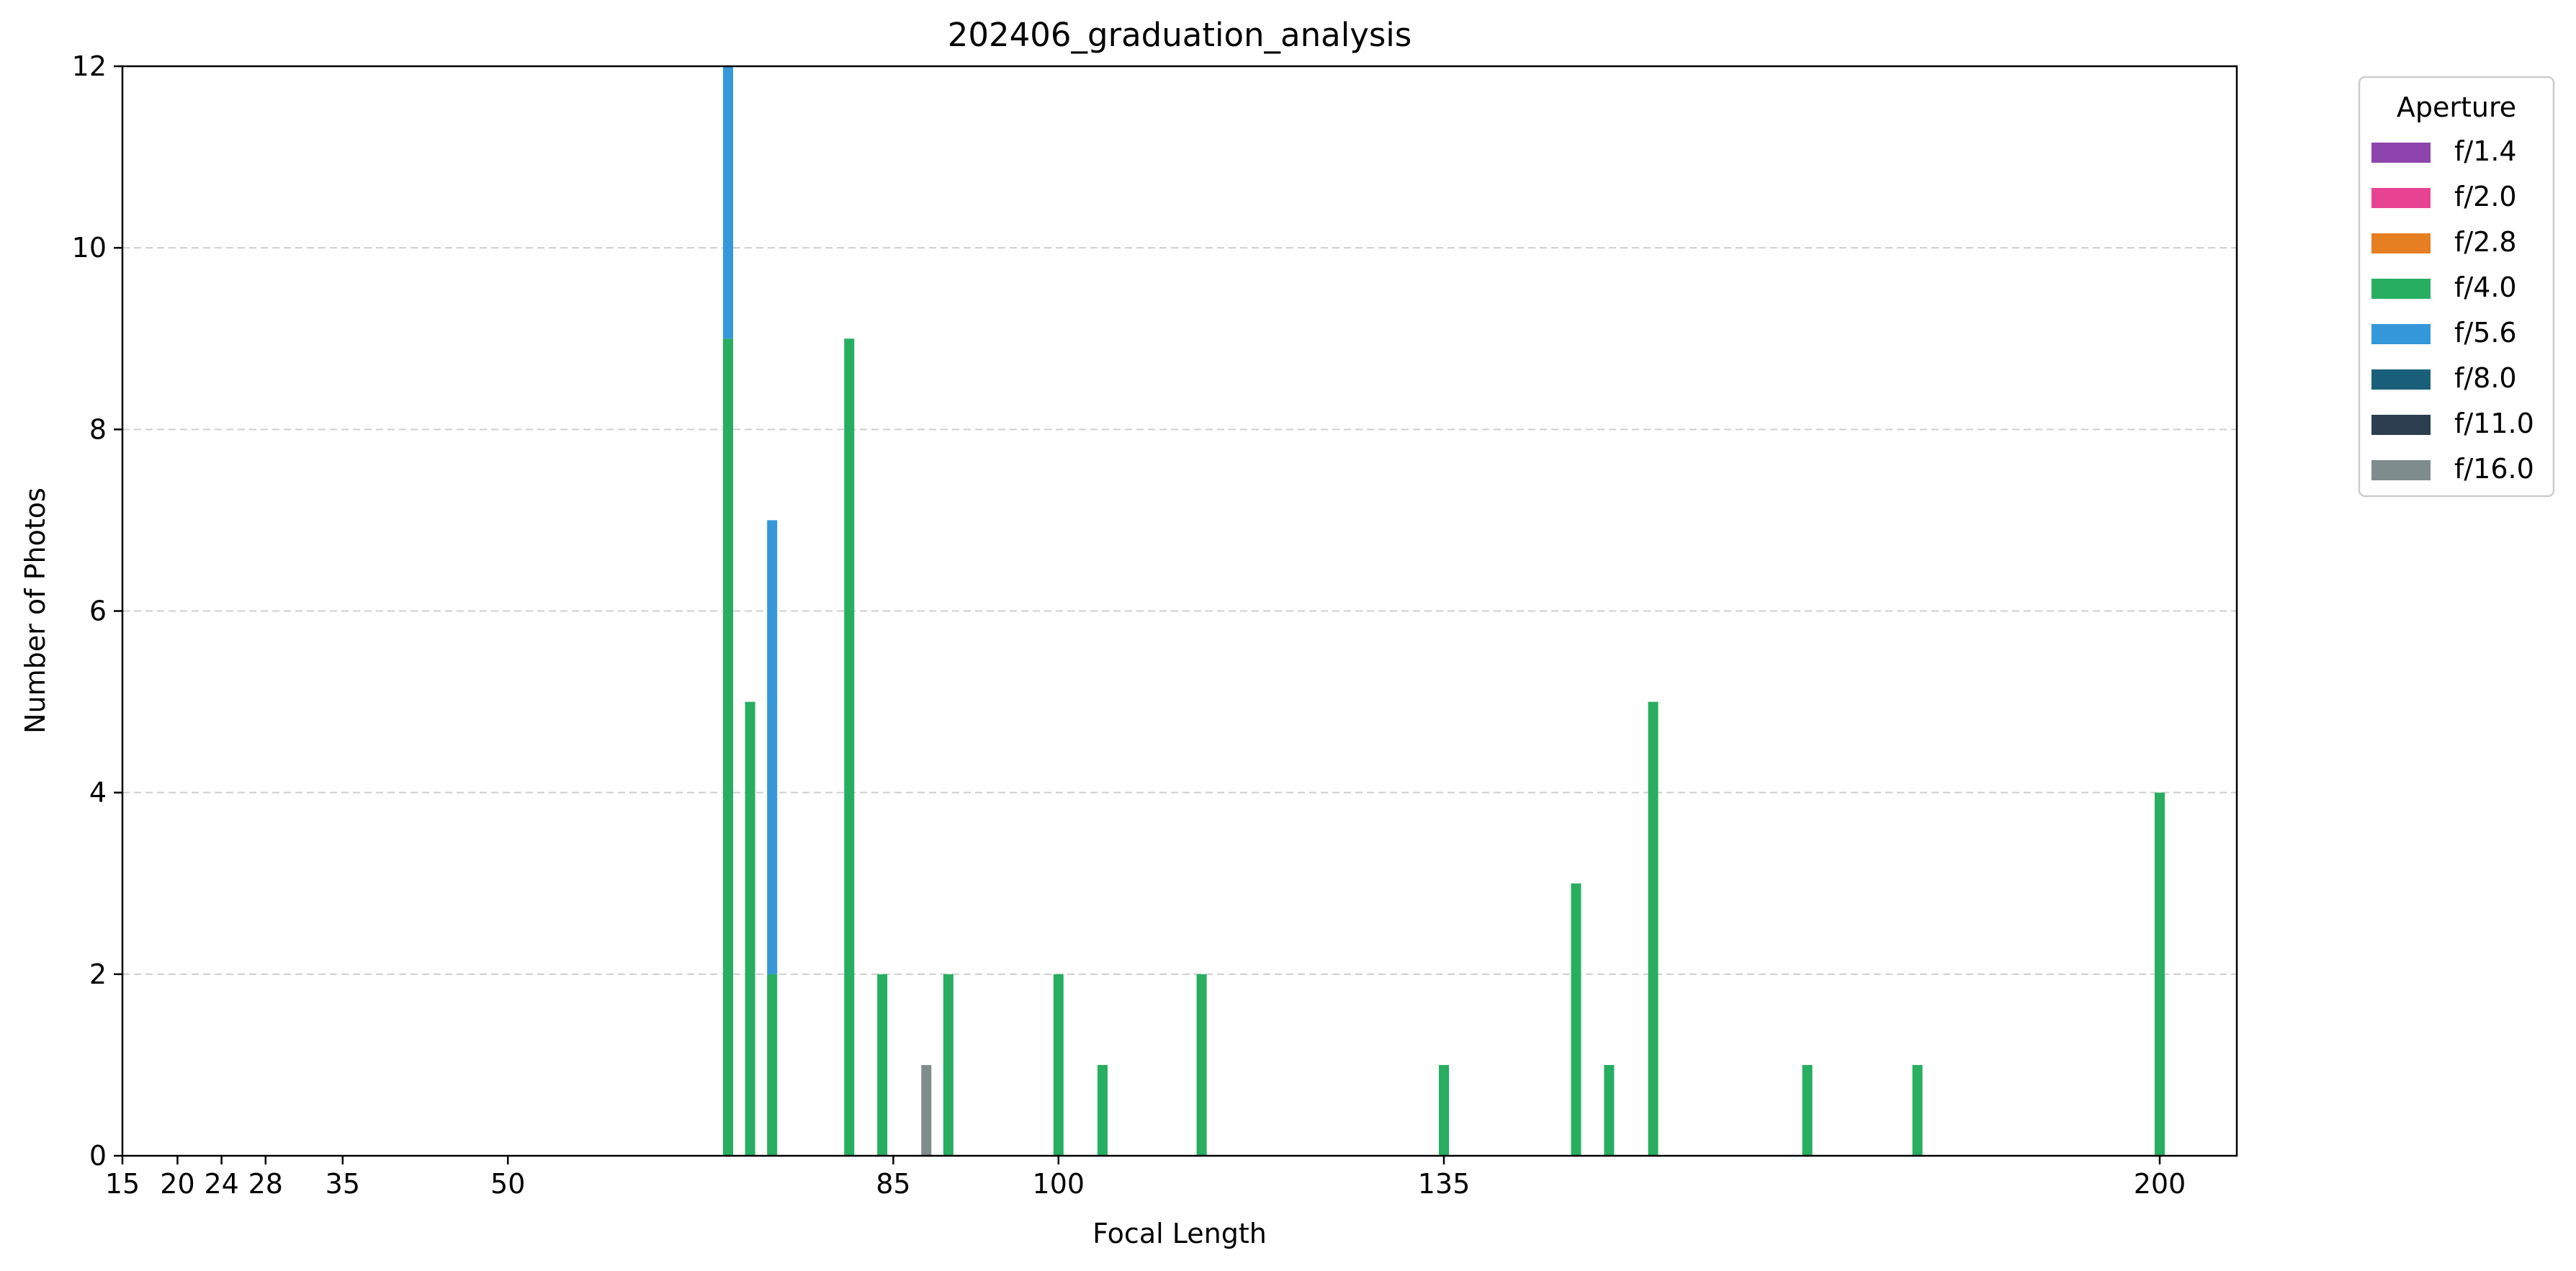 The image size is (2576, 1271). I want to click on x-tick-label: 28, so click(265, 1184).